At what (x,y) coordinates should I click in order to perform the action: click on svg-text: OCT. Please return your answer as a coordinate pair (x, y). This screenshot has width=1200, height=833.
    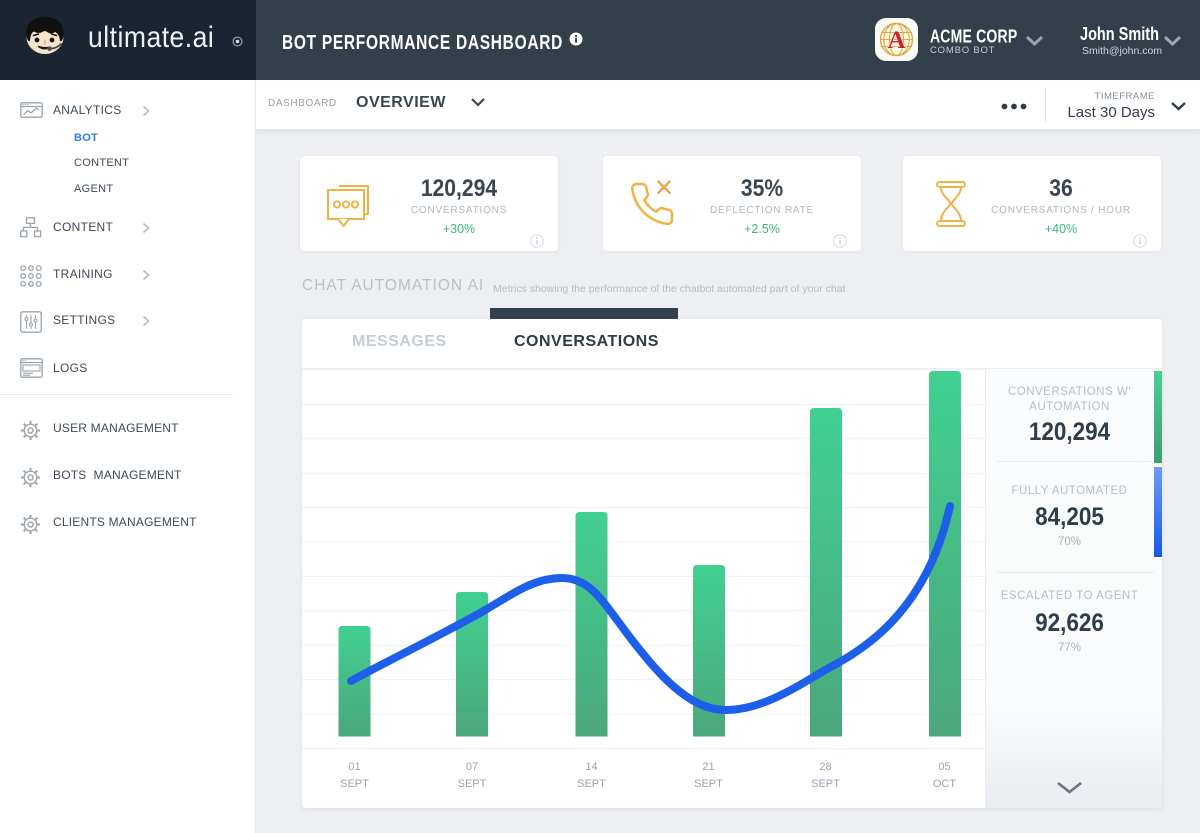
    Looking at the image, I should click on (945, 784).